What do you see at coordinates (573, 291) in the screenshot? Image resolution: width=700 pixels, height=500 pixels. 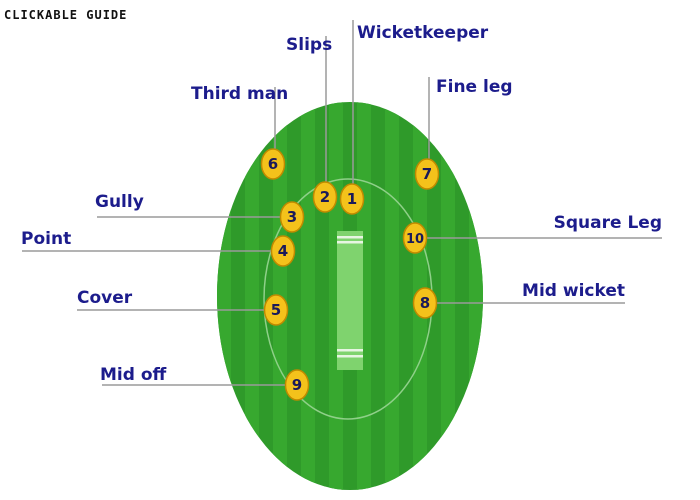 I see `position-label-mid-wicket: Mid wicket` at bounding box center [573, 291].